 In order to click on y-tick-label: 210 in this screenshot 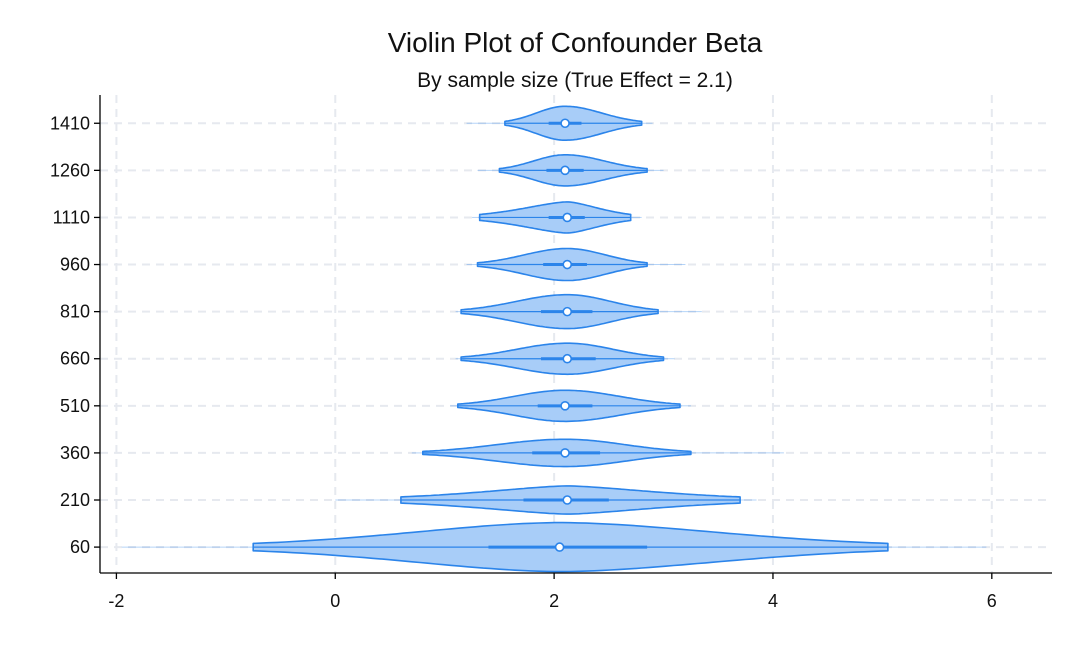, I will do `click(75, 500)`.